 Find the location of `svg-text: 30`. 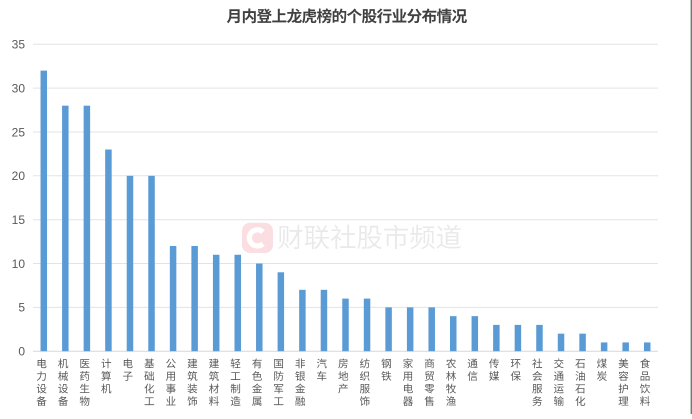

svg-text: 30 is located at coordinates (19, 88).